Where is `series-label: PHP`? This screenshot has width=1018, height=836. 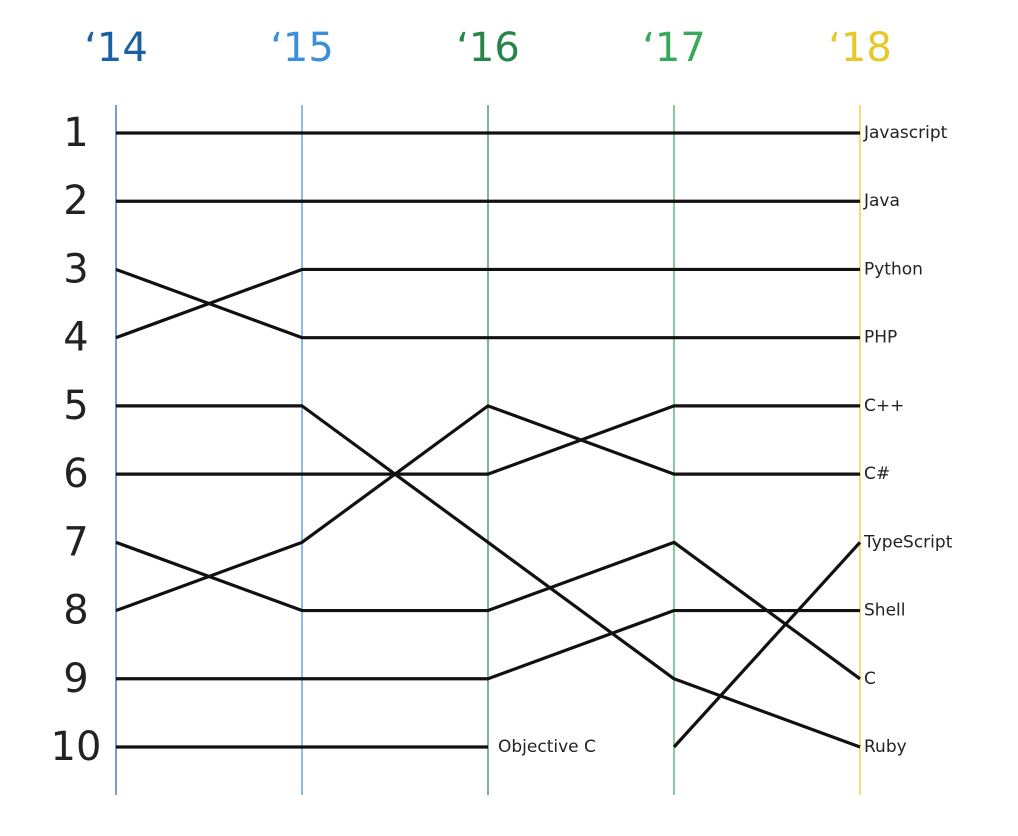
series-label: PHP is located at coordinates (880, 338).